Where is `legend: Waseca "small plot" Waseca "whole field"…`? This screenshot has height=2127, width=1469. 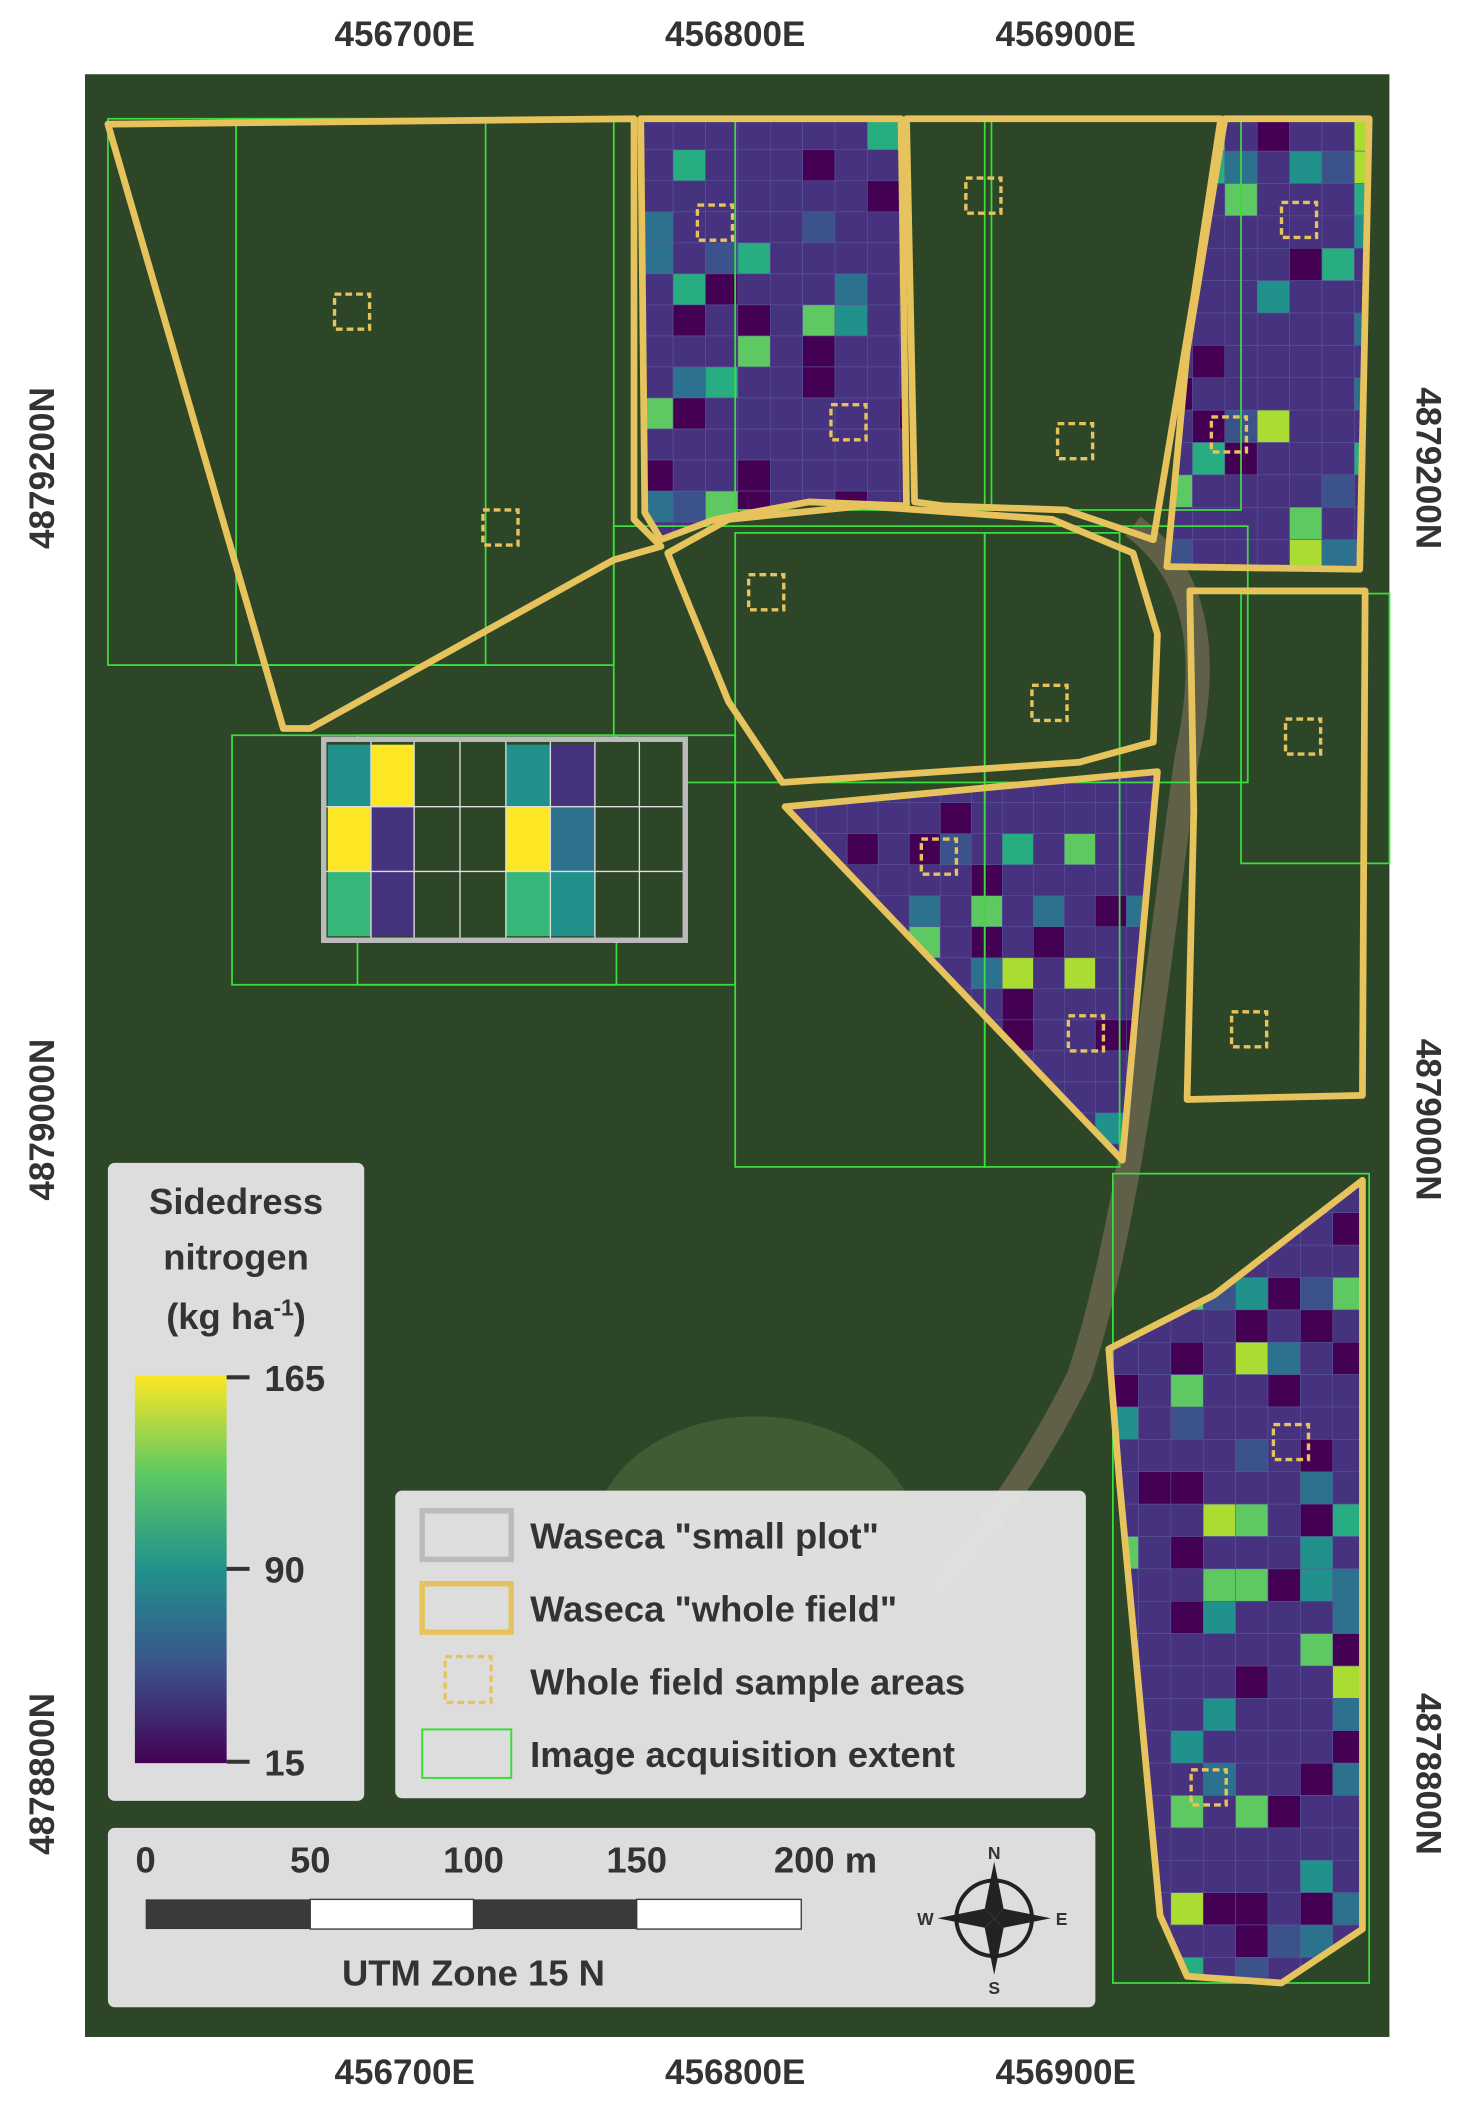
legend: Waseca "small plot" Waseca "whole field"… is located at coordinates (740, 1644).